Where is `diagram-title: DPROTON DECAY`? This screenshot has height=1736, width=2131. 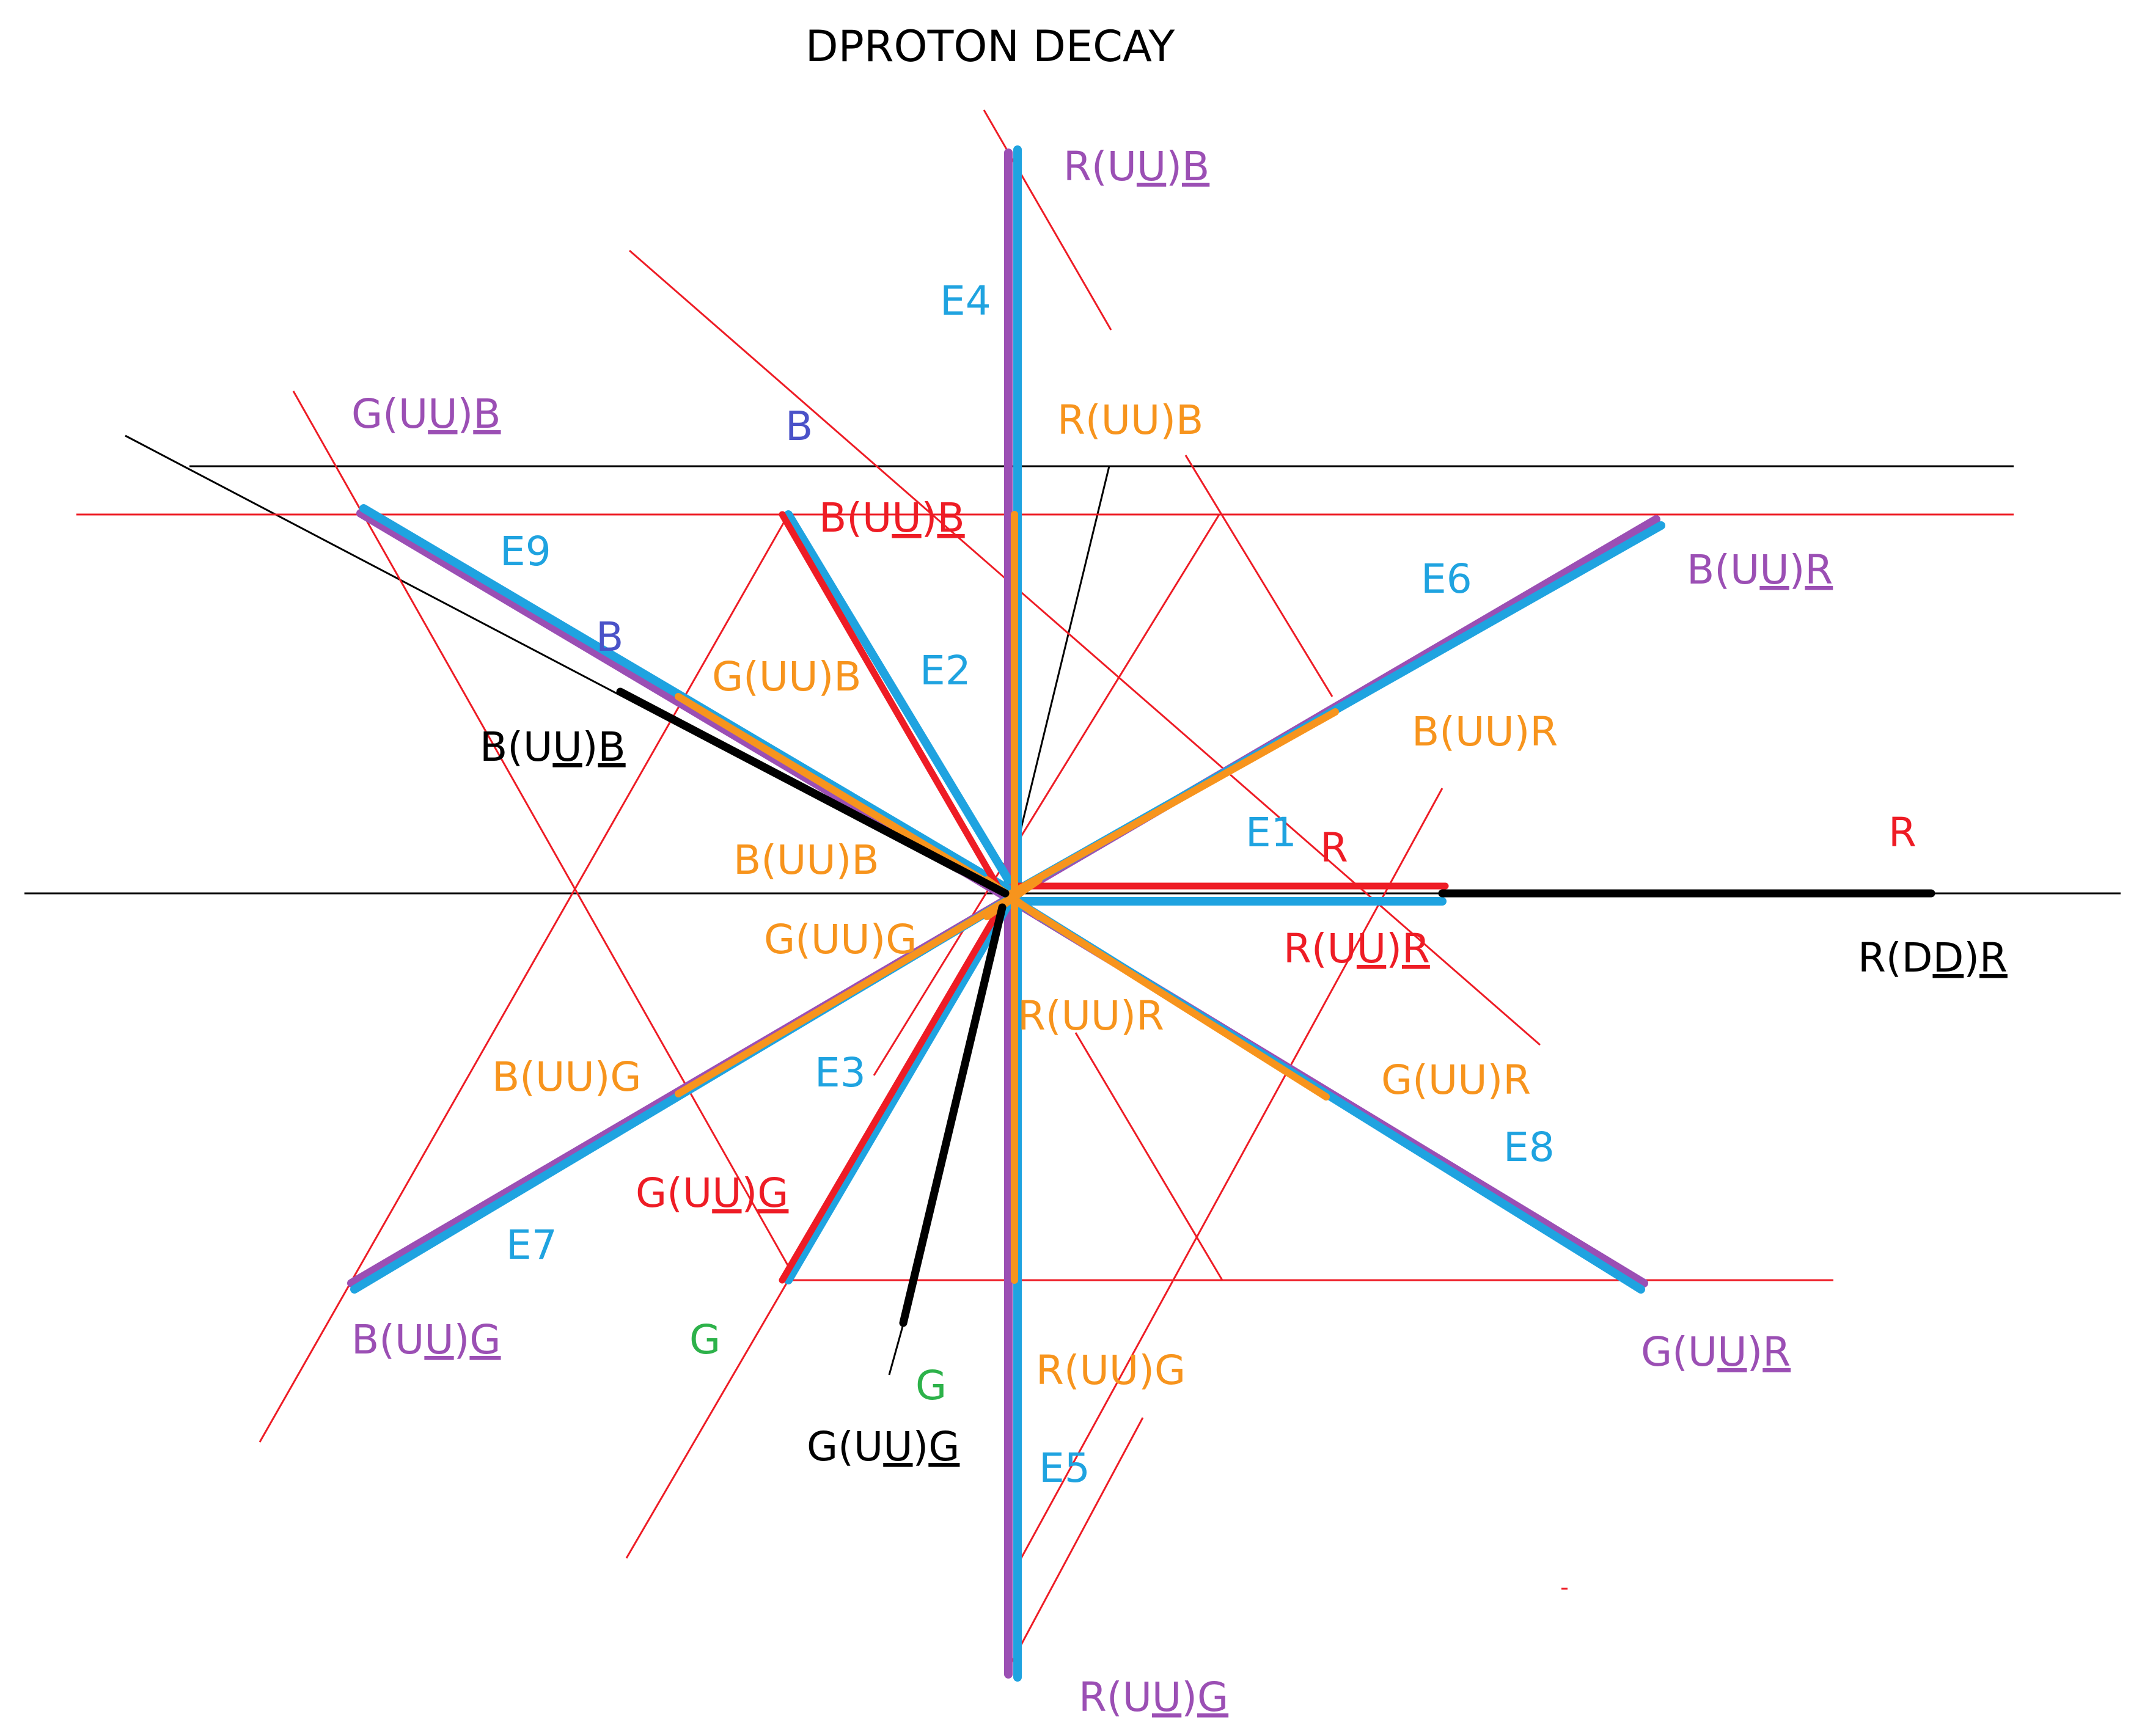
diagram-title: DPROTON DECAY is located at coordinates (990, 46).